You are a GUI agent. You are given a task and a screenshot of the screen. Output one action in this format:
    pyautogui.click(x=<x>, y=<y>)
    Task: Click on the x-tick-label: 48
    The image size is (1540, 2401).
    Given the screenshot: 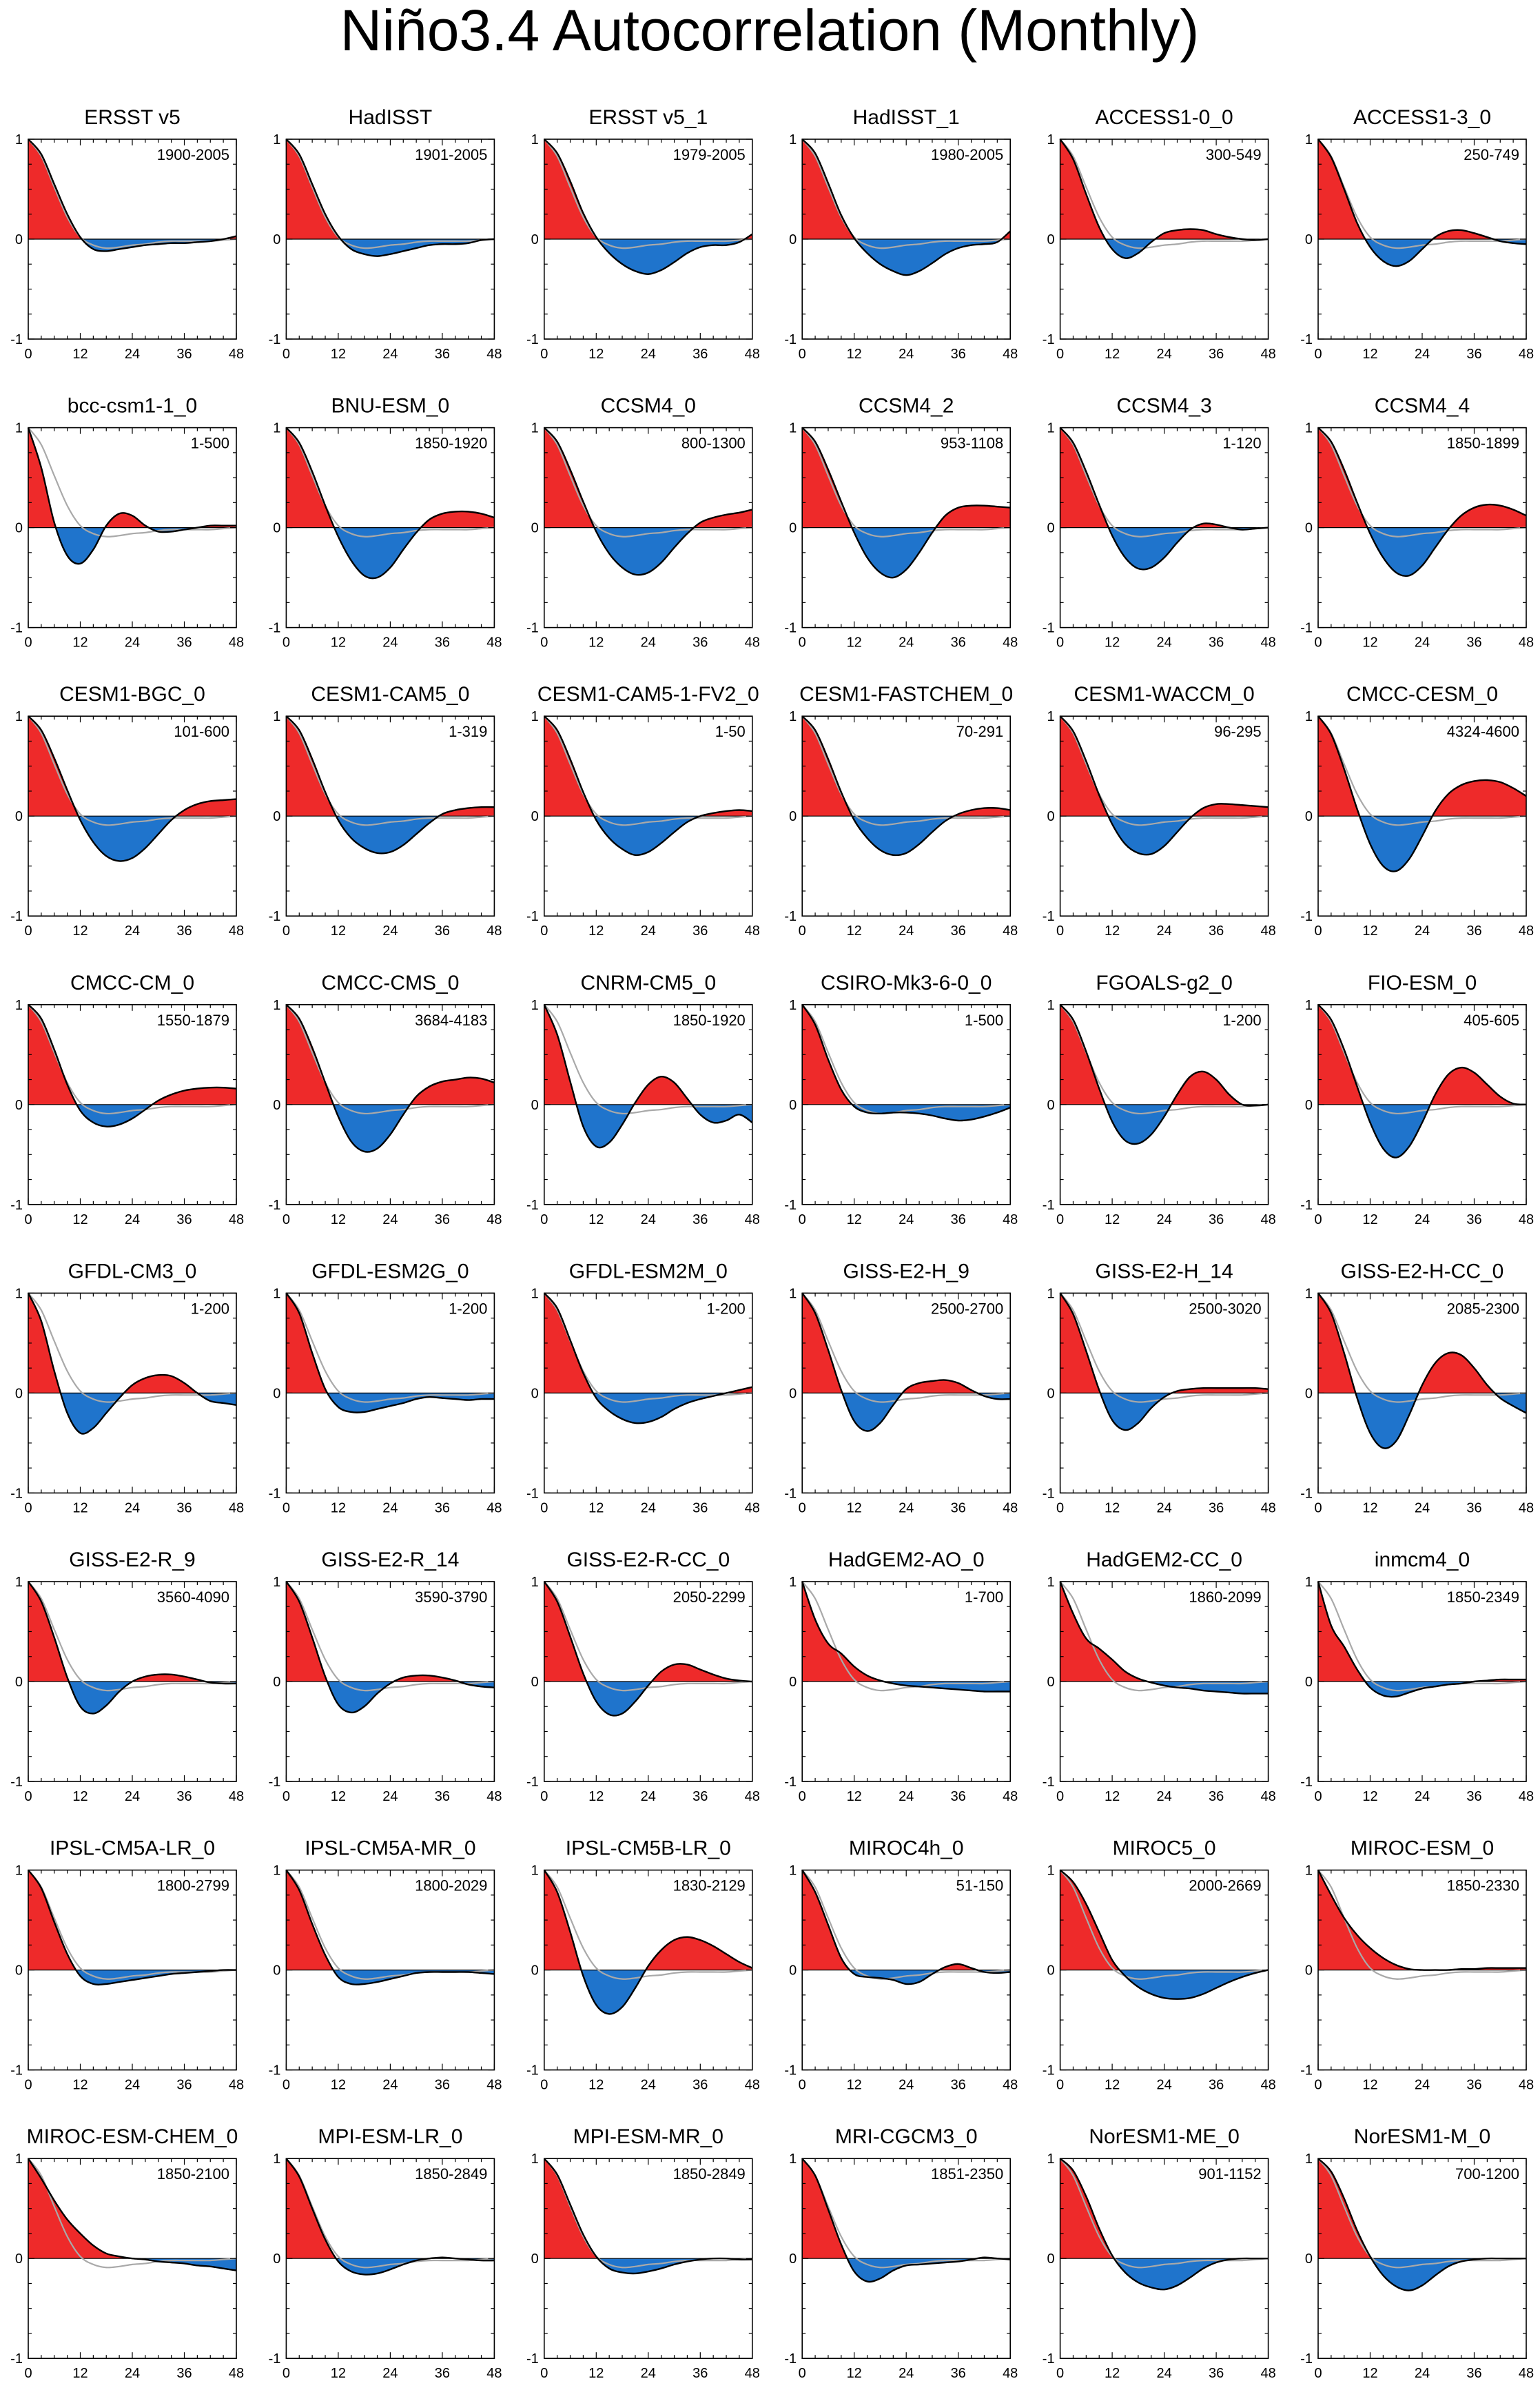 What is the action you would take?
    pyautogui.click(x=752, y=1796)
    